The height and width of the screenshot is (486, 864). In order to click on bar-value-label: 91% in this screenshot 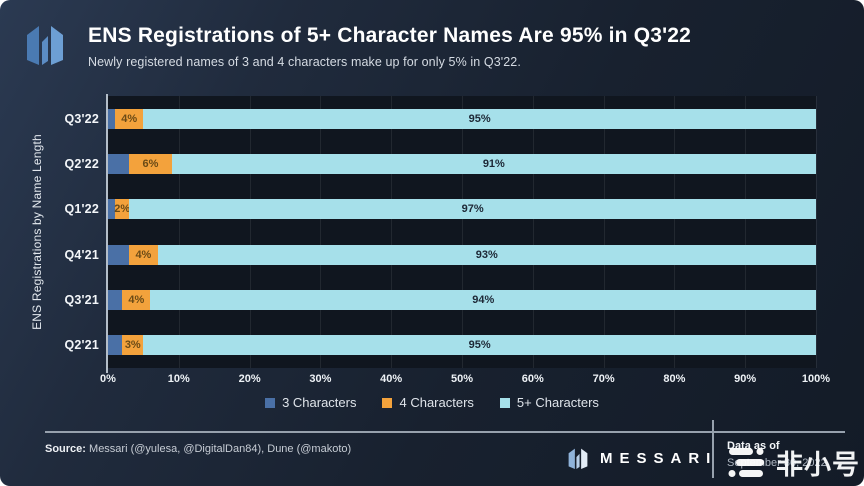, I will do `click(493, 163)`.